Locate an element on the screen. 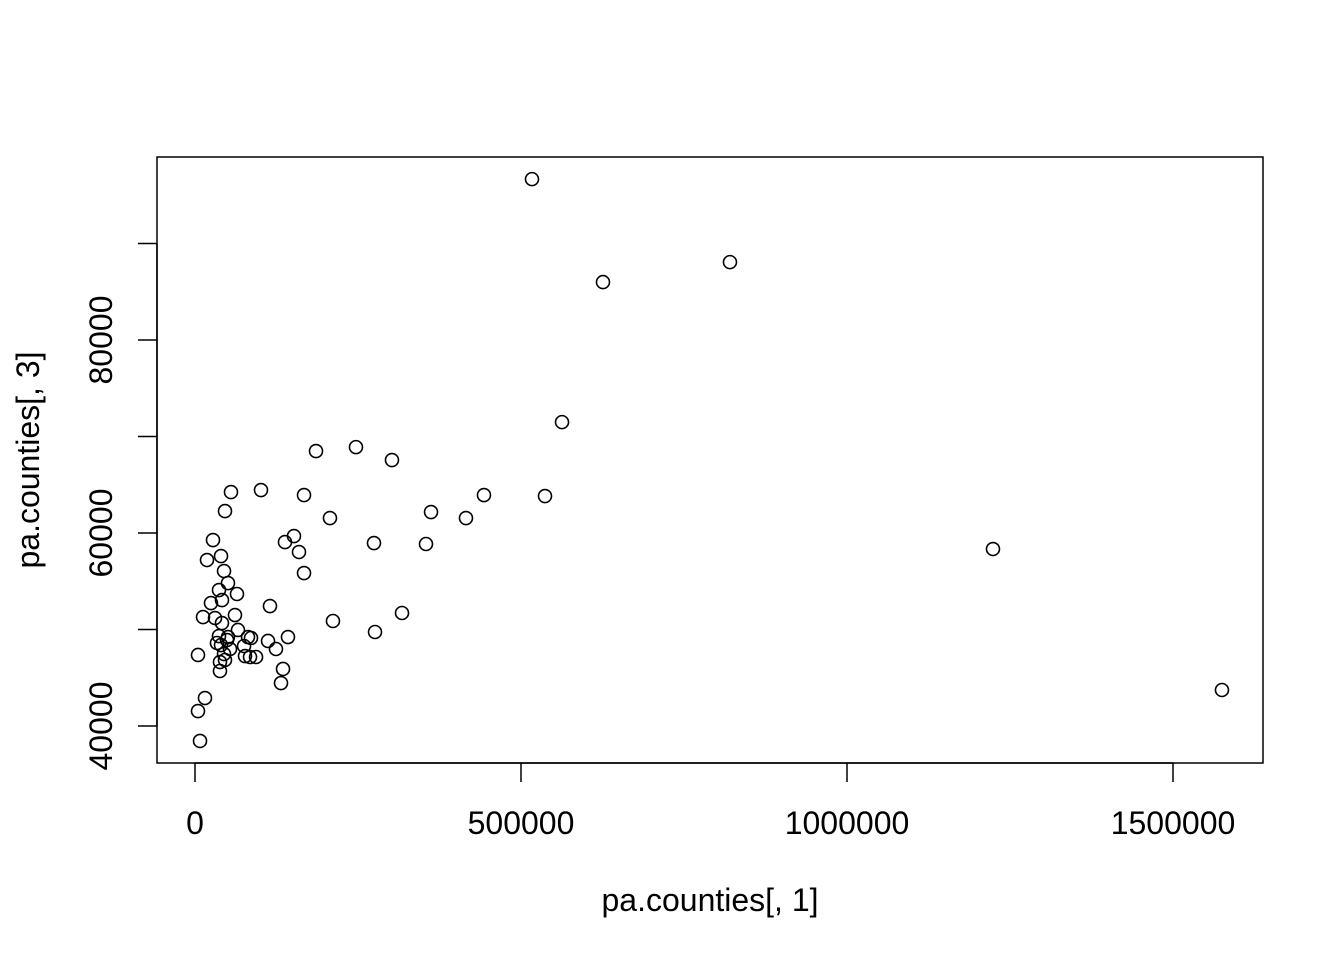 This screenshot has width=1344, height=960. y-axis: 40000 60000 80000 is located at coordinates (120, 506).